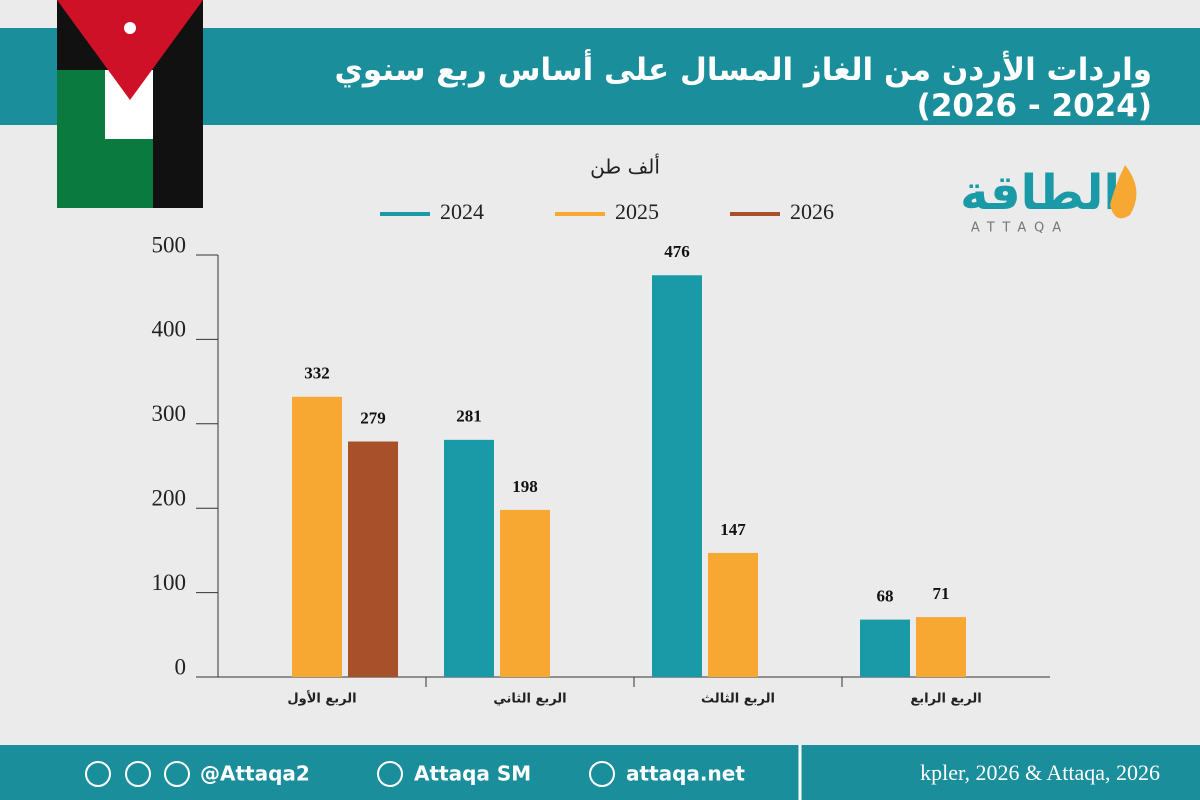 This screenshot has height=800, width=1200. I want to click on x-tick-label: الربع الثالث, so click(738, 699).